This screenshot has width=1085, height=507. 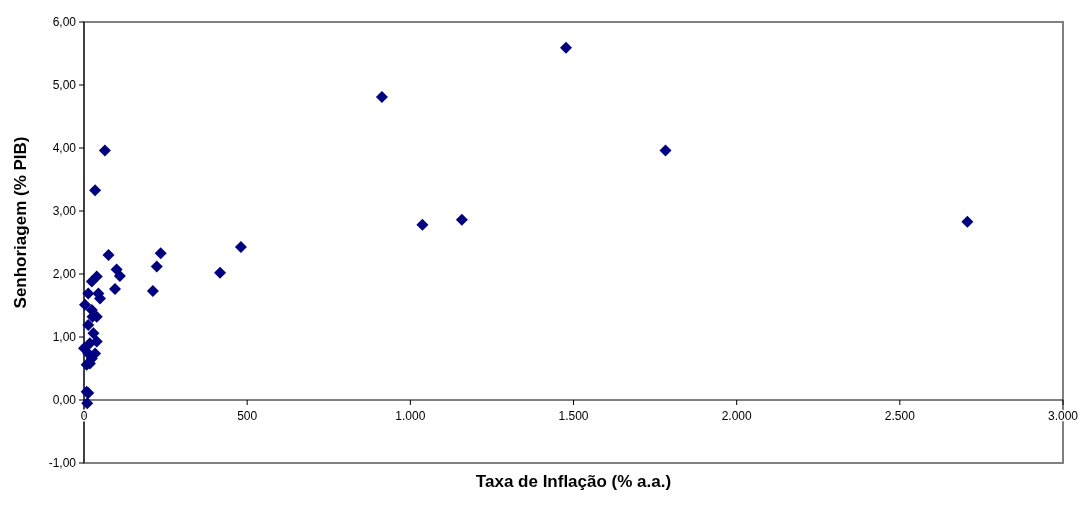 What do you see at coordinates (64, 337) in the screenshot?
I see `y-tick-label: 1,00` at bounding box center [64, 337].